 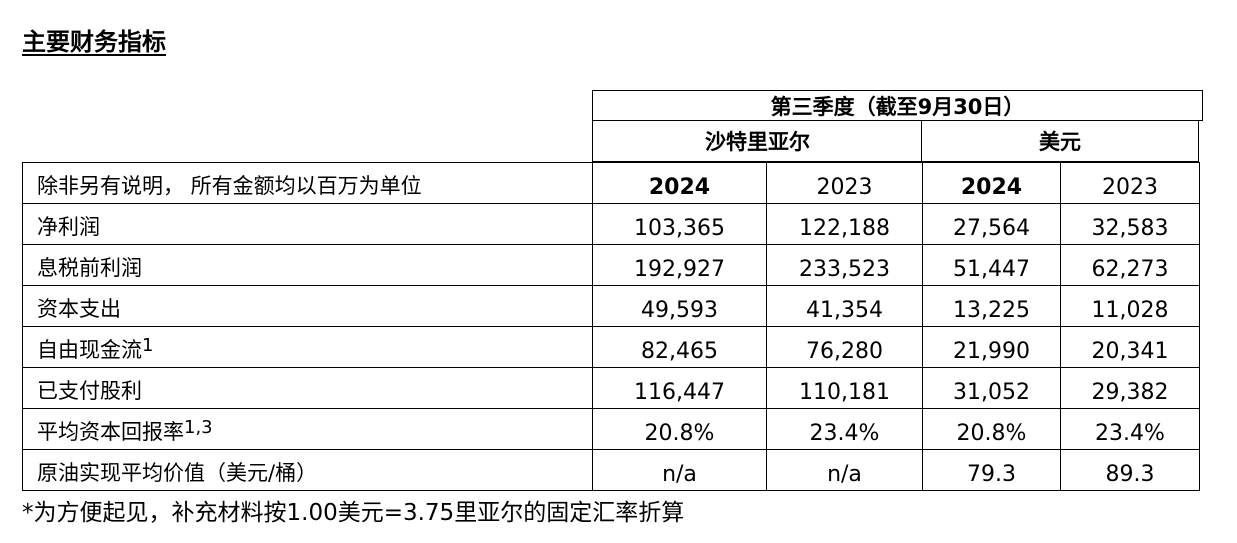 I want to click on table-cell: 89.3, so click(x=1130, y=470).